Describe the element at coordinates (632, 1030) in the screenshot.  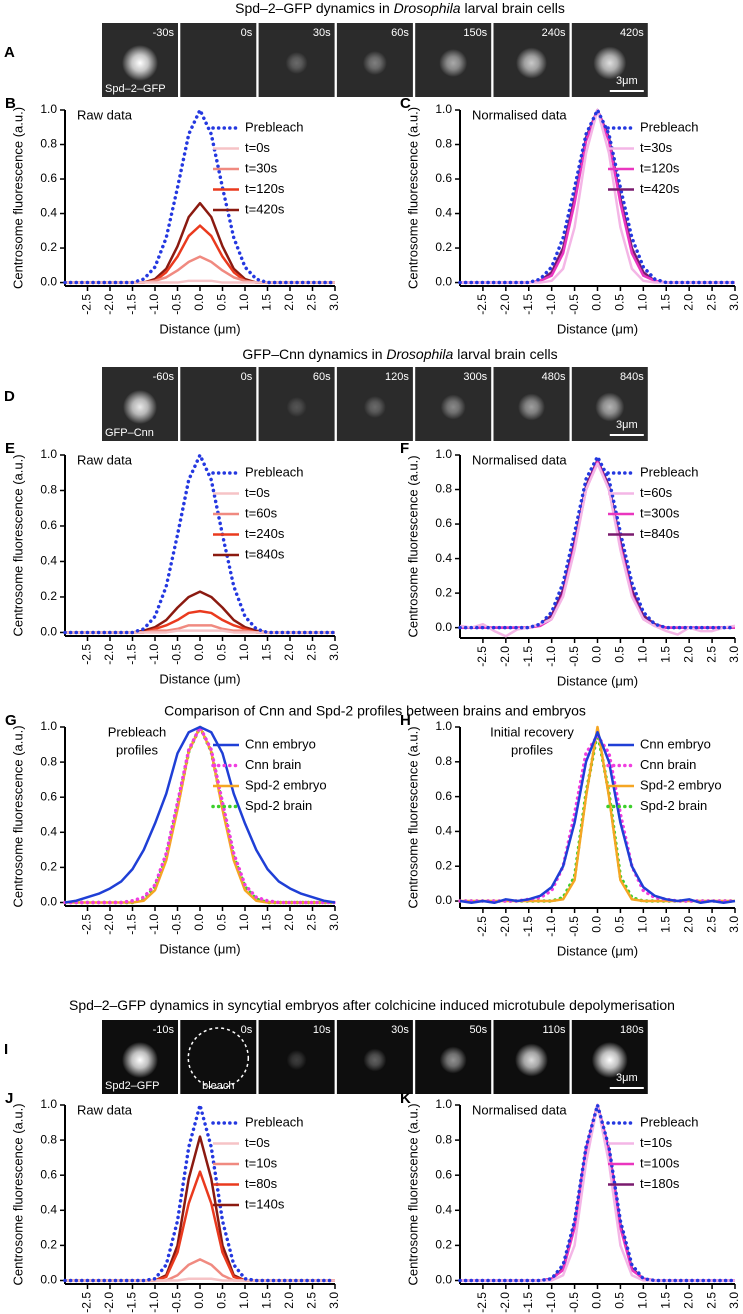
I see `frame-time: 180s` at that location.